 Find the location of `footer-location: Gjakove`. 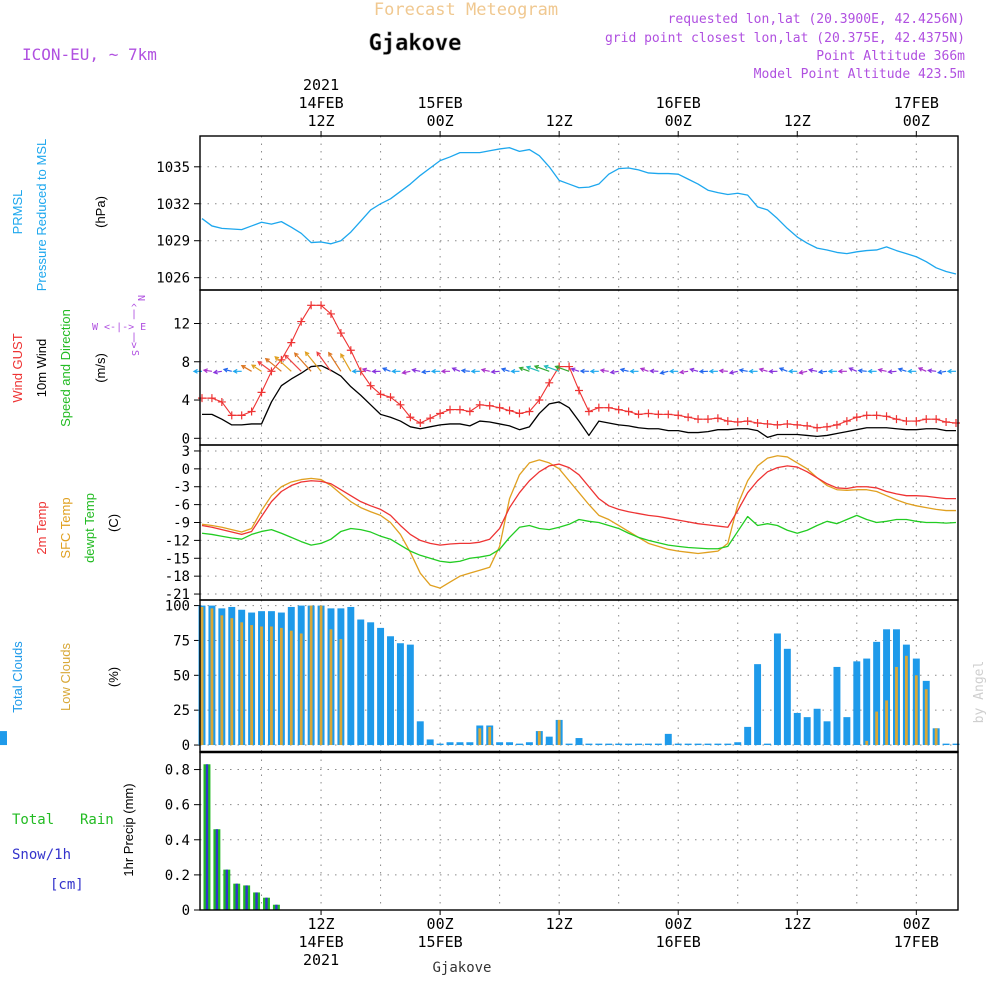

footer-location: Gjakove is located at coordinates (461, 968).